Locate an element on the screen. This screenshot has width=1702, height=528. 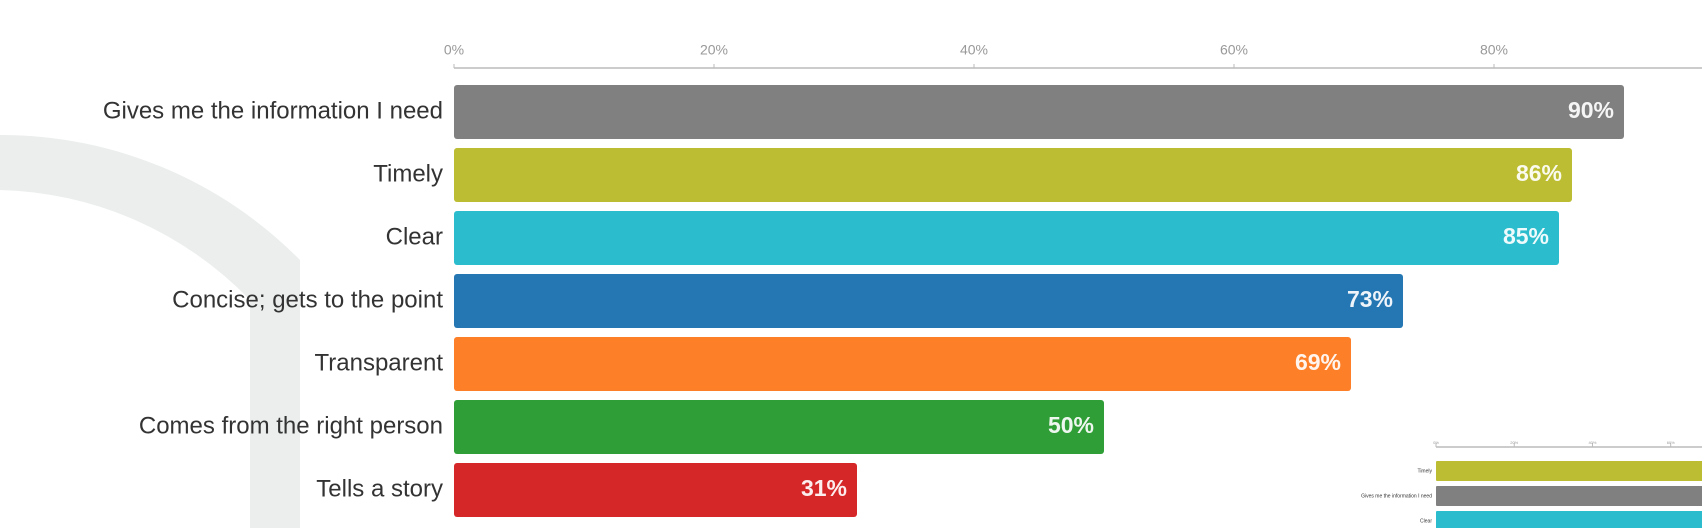
value-label: 73% is located at coordinates (1370, 299).